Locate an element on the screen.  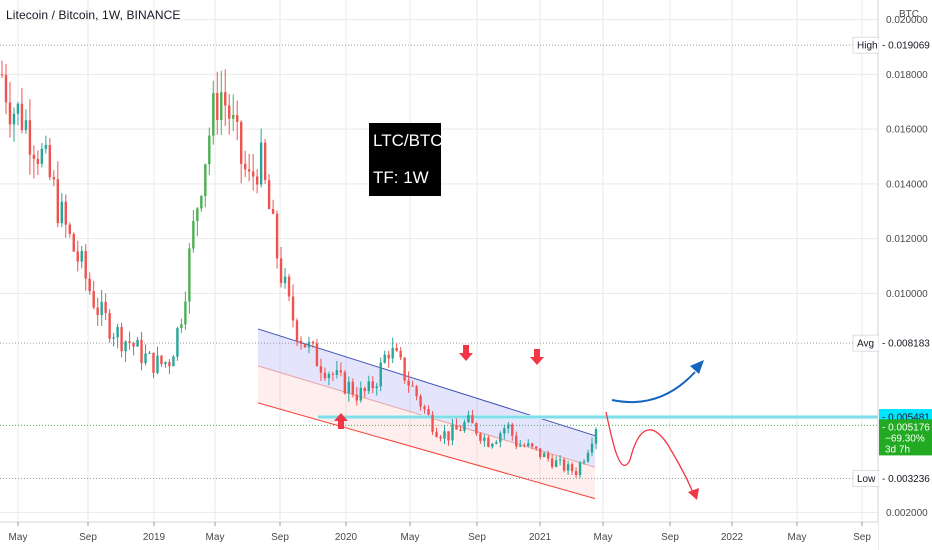
down-arrow-icon is located at coordinates (537, 357).